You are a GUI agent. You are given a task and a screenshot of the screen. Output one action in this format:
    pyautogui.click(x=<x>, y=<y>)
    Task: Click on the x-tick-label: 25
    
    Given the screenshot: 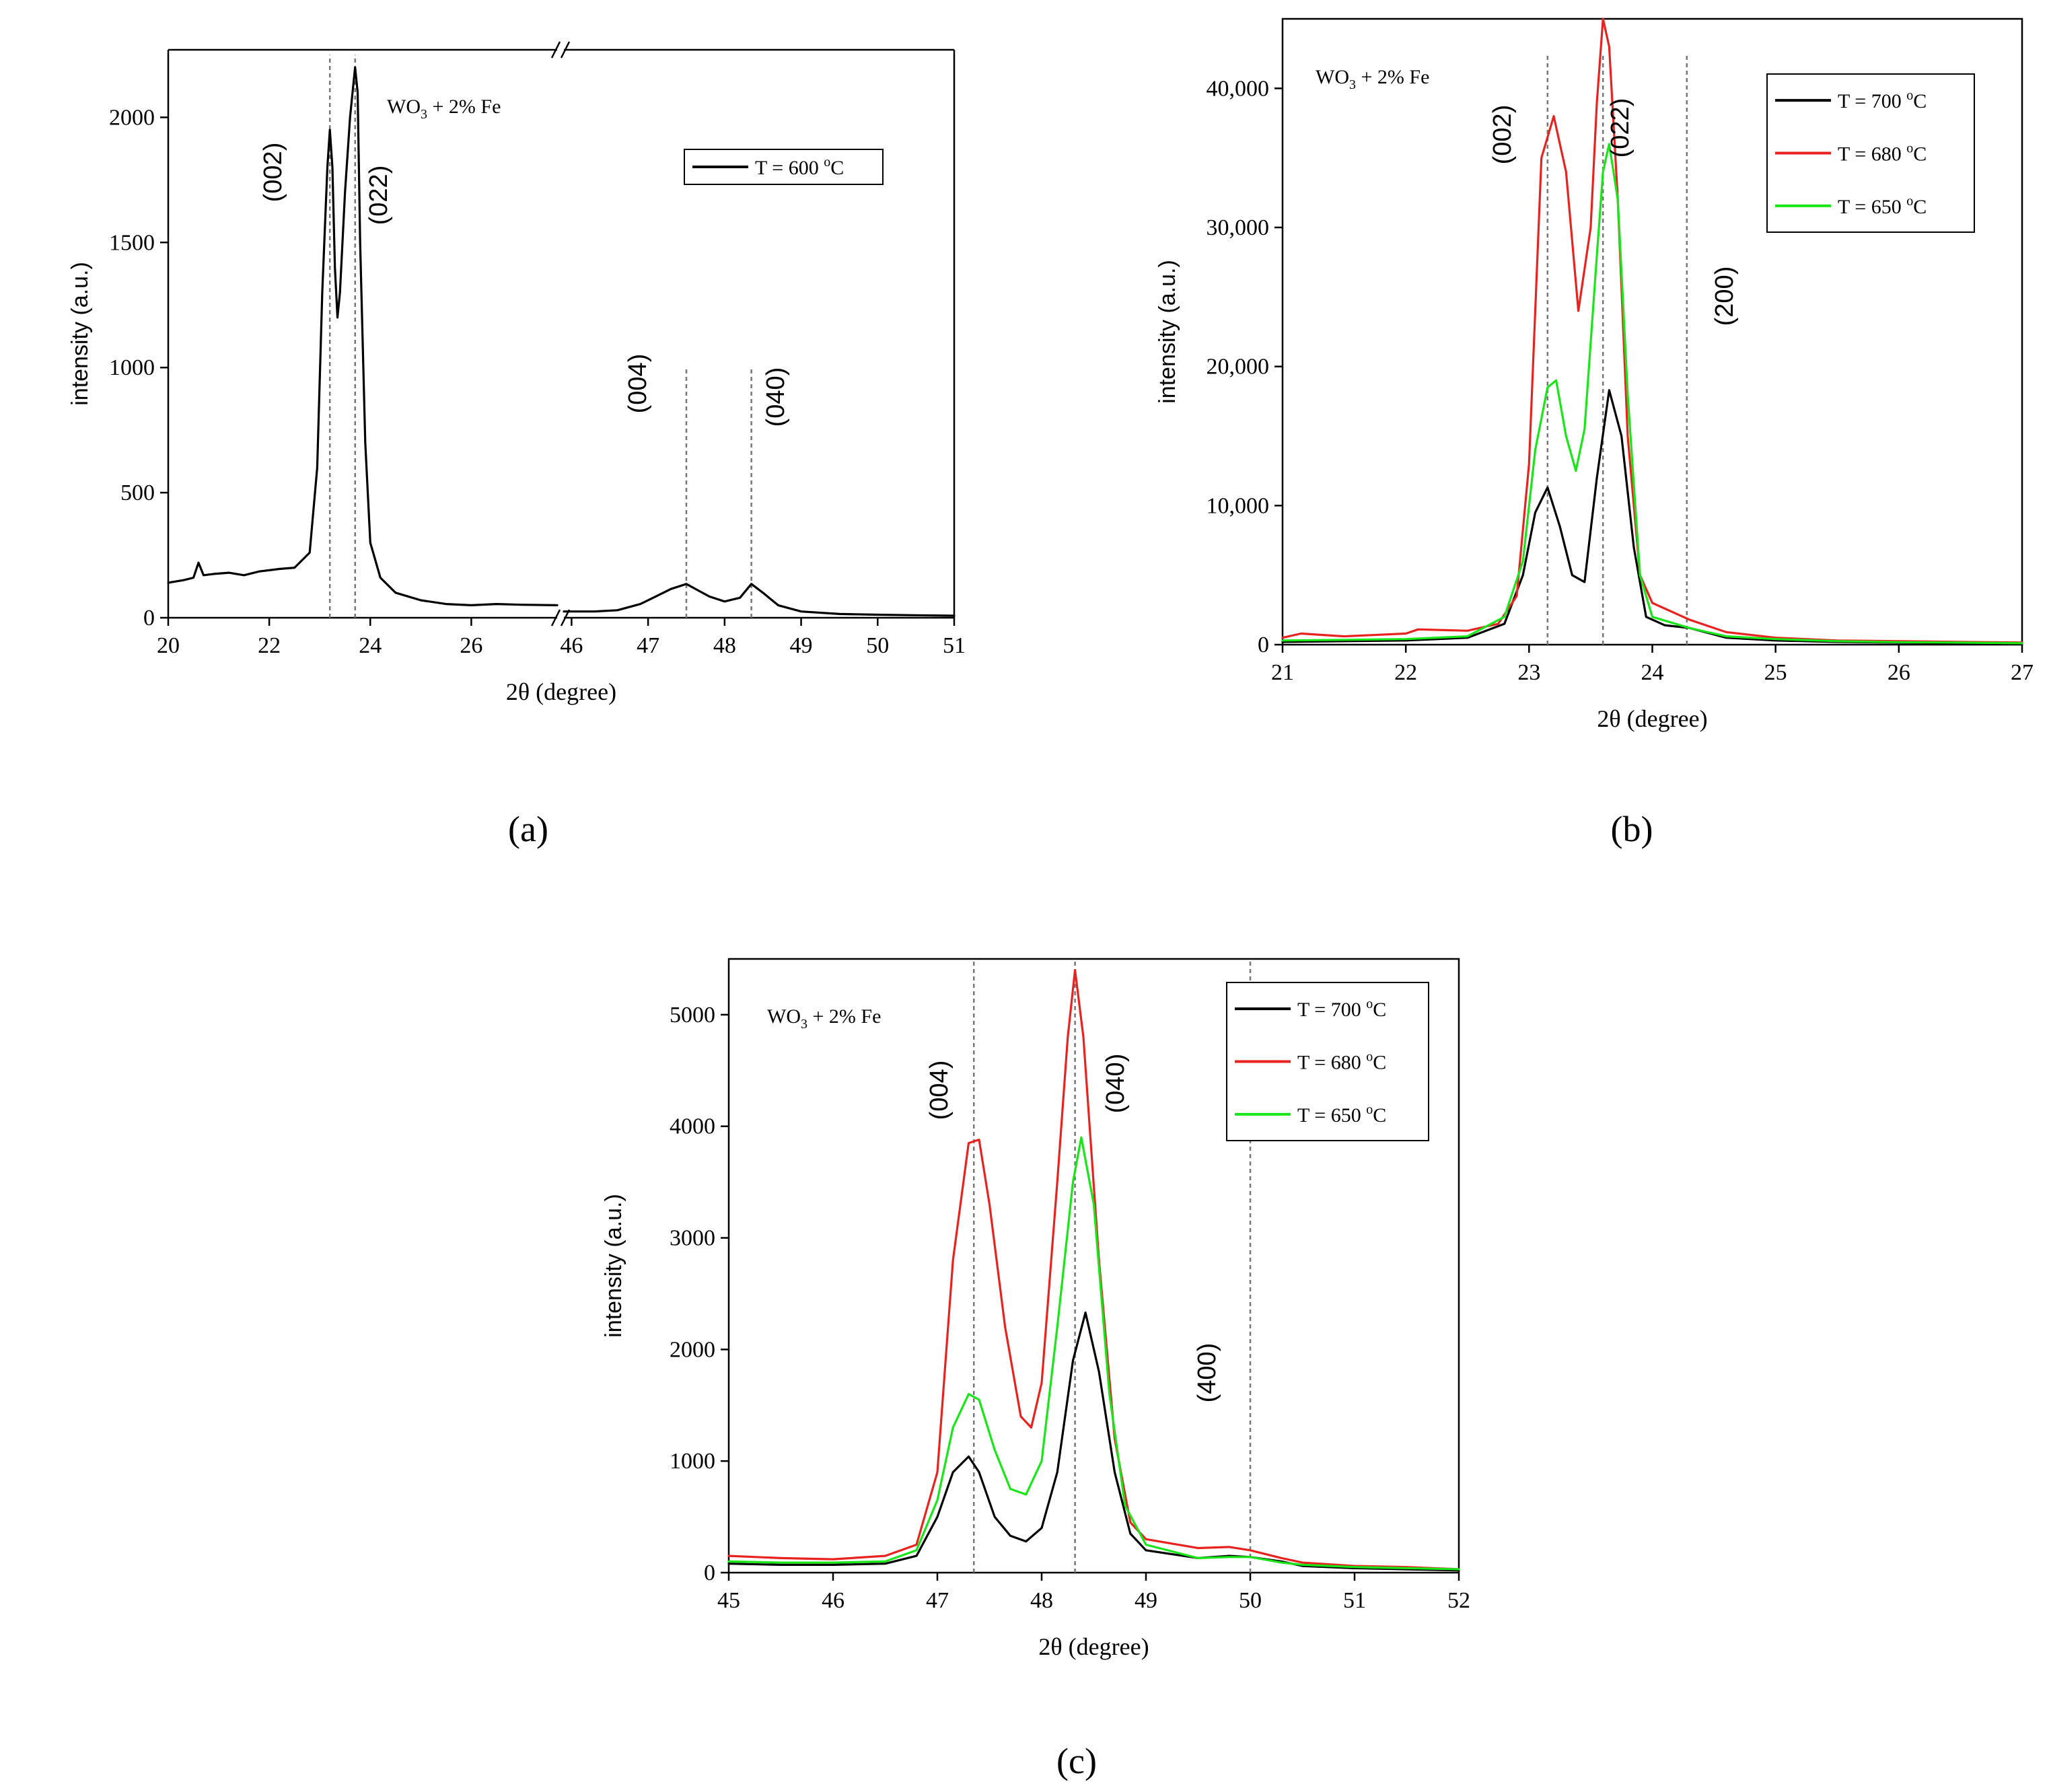 What is the action you would take?
    pyautogui.click(x=1775, y=672)
    